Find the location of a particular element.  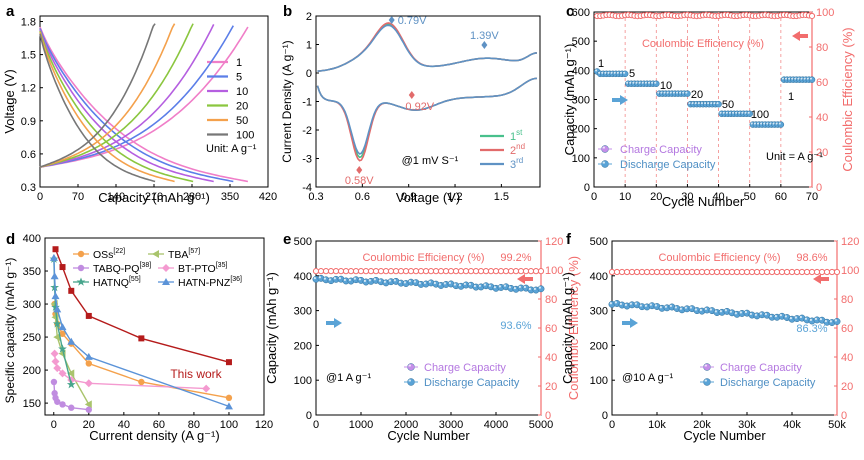

data-point-tabq-pq is located at coordinates (71, 407).